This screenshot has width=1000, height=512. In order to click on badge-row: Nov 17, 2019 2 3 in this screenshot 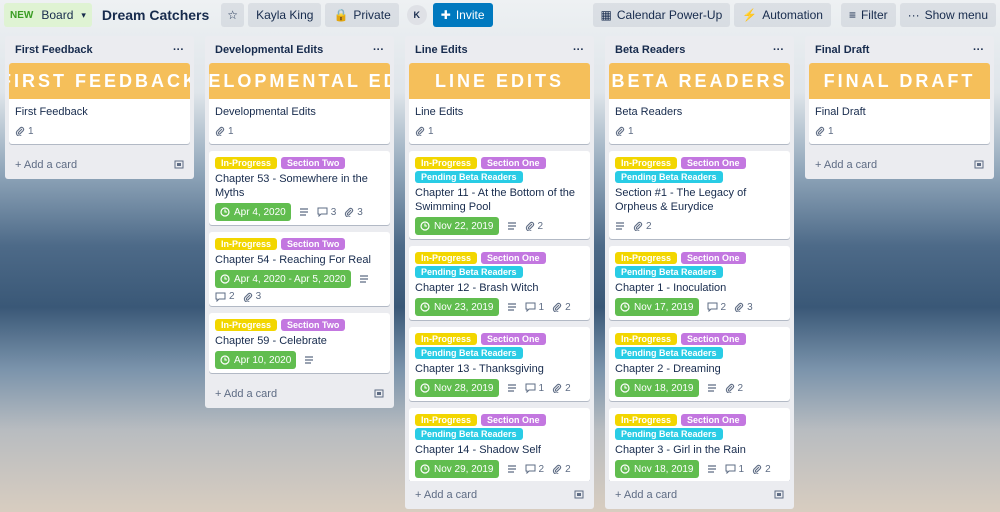, I will do `click(699, 307)`.